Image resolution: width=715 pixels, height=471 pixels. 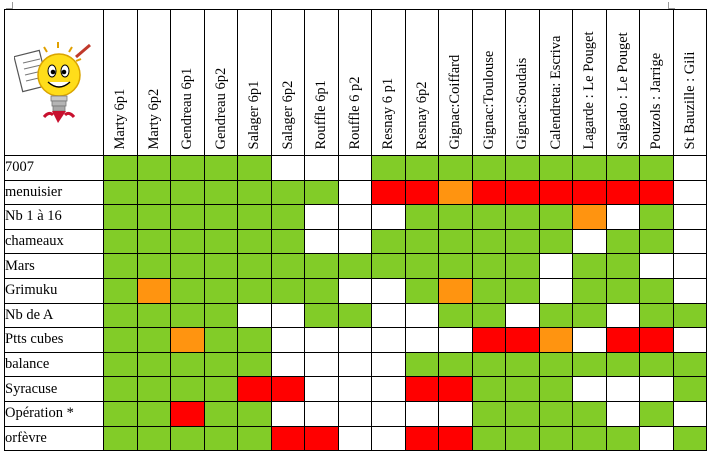 I want to click on row-label: Opération *, so click(x=54, y=413).